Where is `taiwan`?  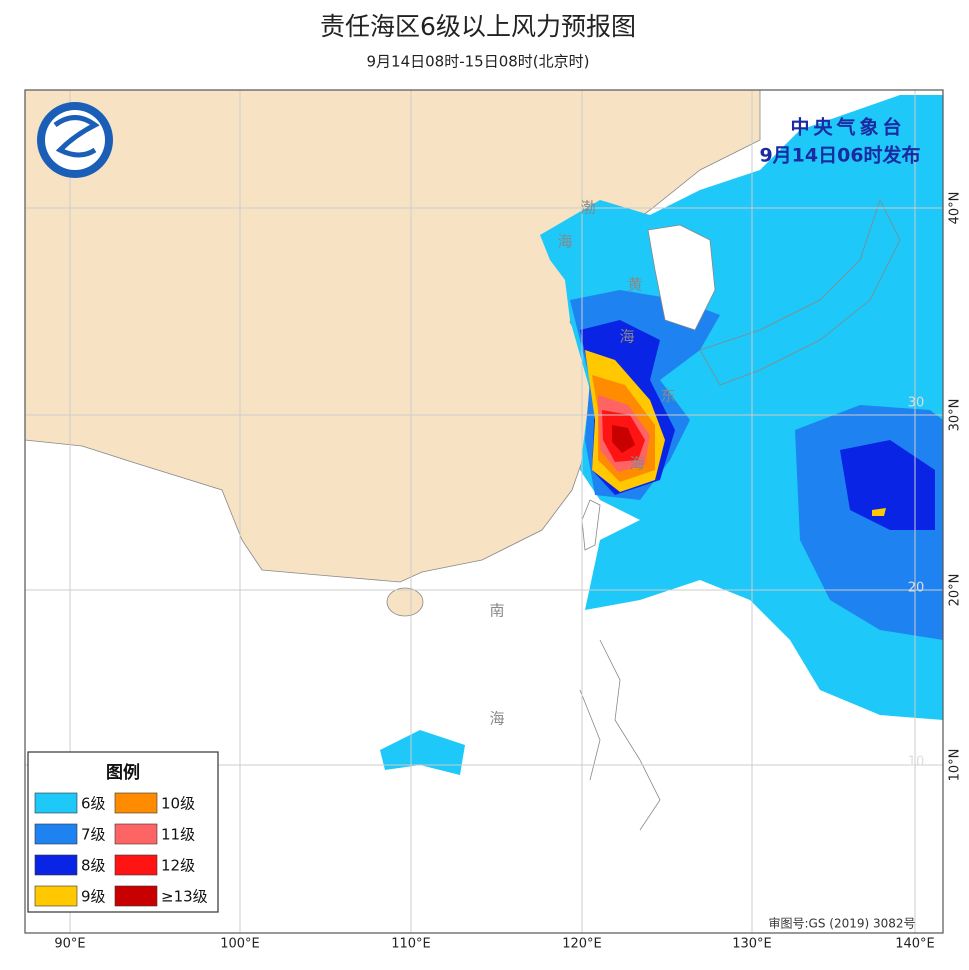
taiwan is located at coordinates (591, 525).